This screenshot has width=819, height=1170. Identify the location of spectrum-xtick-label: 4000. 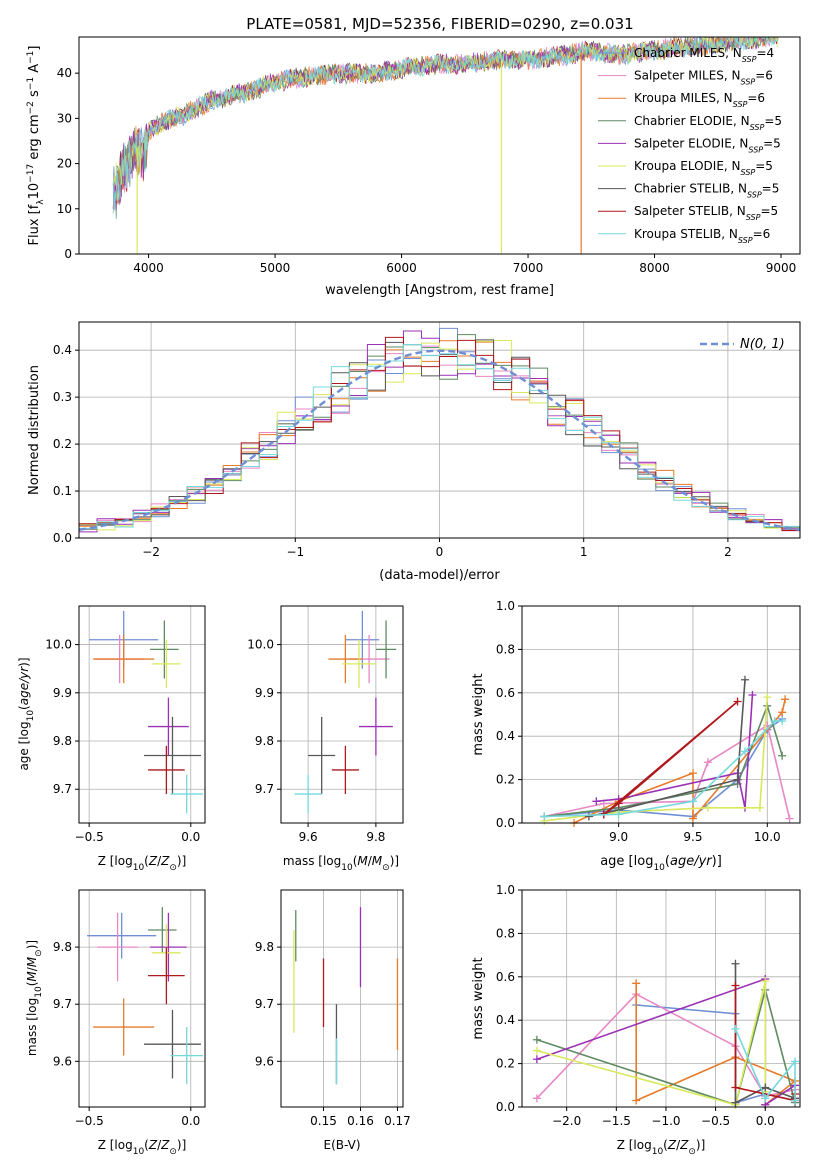
(148, 268).